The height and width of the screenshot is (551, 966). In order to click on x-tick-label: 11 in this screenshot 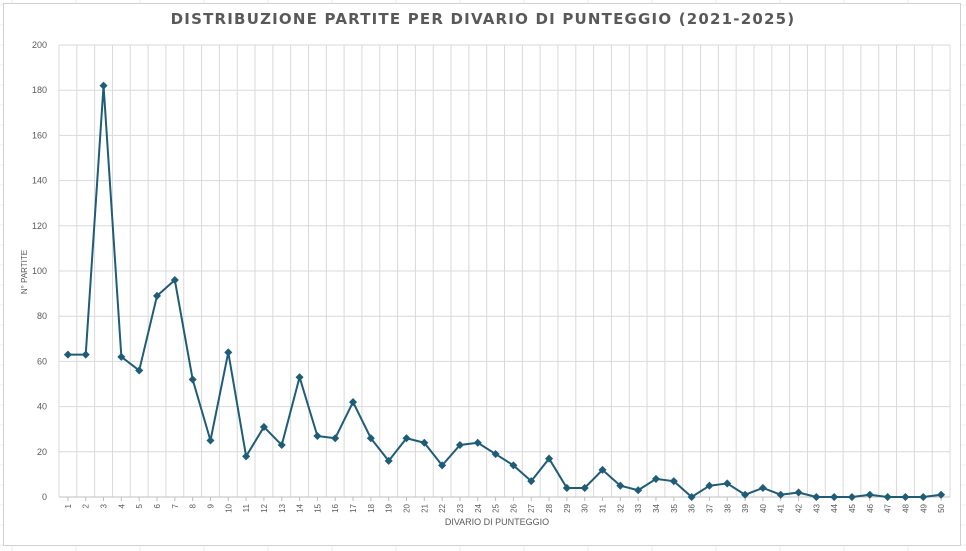, I will do `click(246, 507)`.